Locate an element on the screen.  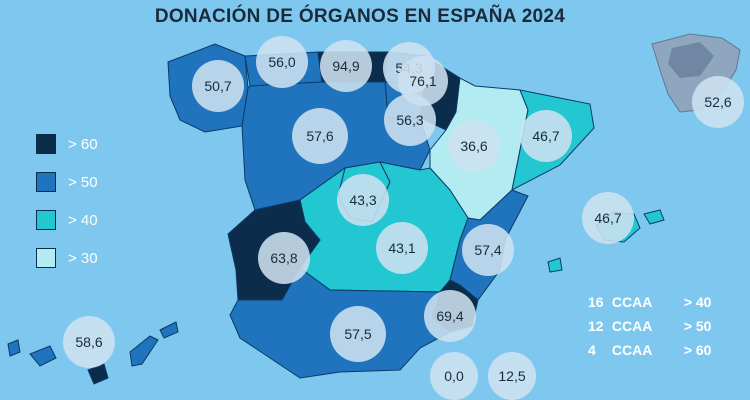
summary-row: 4 CCAA > 60 is located at coordinates (649, 350).